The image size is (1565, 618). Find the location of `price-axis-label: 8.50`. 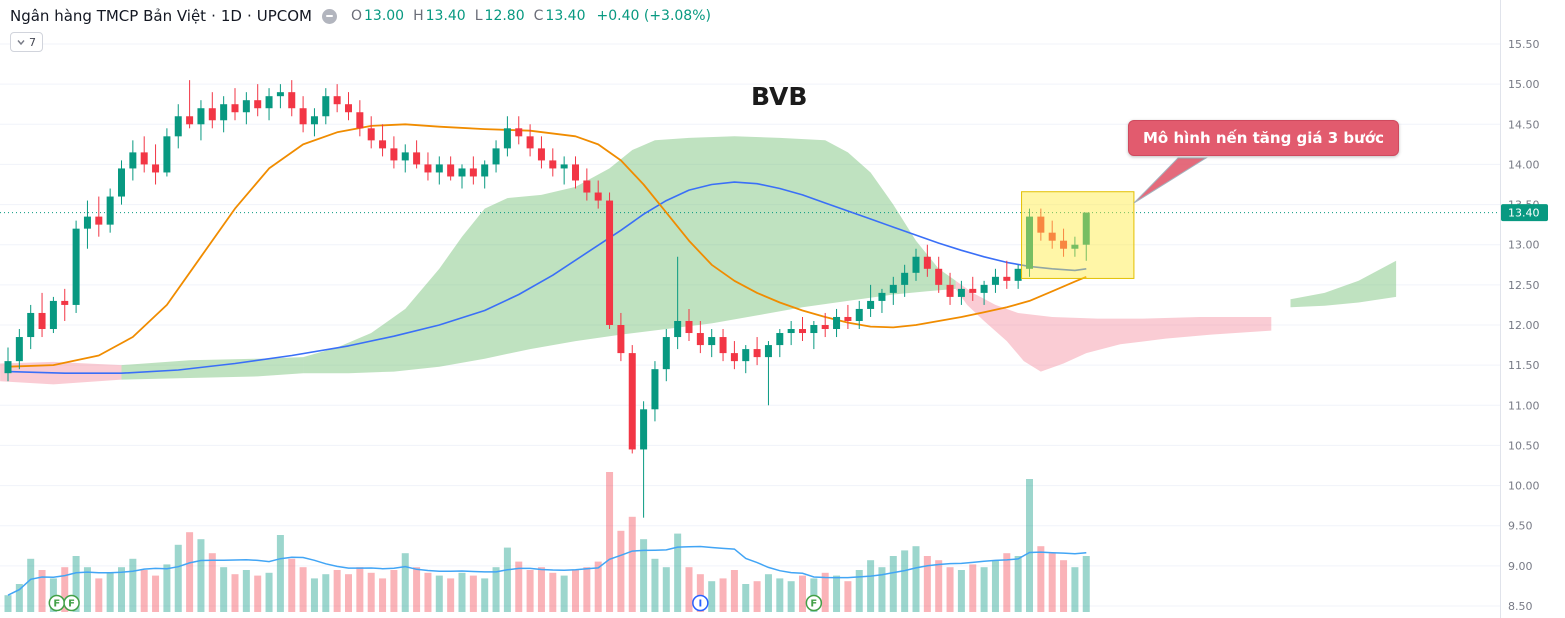

price-axis-label: 8.50 is located at coordinates (1520, 606).